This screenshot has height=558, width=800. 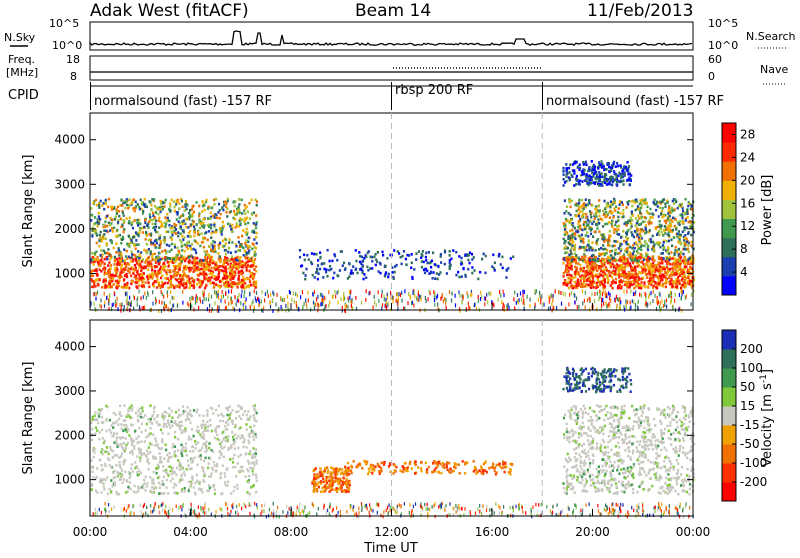 I want to click on velocity-cell, so click(x=92, y=471).